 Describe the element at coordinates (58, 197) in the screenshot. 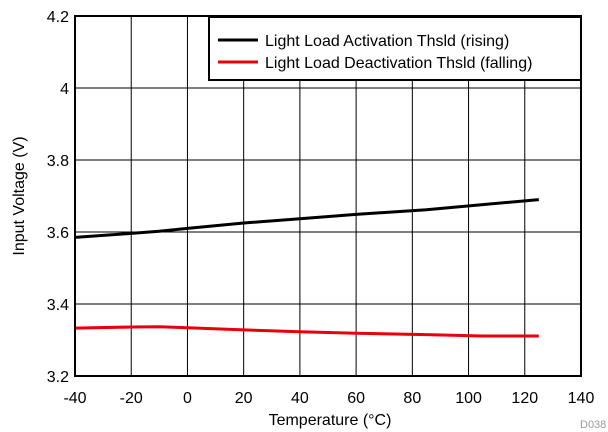

I see `y-axis-ticks: 3.2 3.4 3.6 3.8 4 4.2` at that location.